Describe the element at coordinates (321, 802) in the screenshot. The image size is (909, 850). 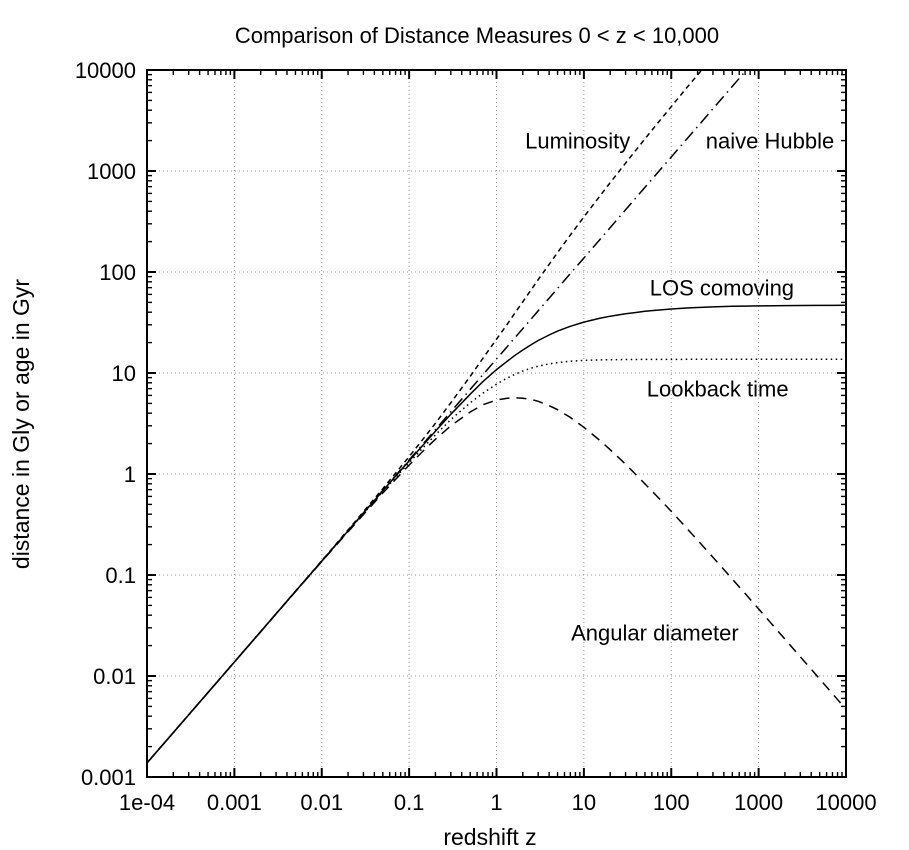
I see `x-tick-label: 0.01` at that location.